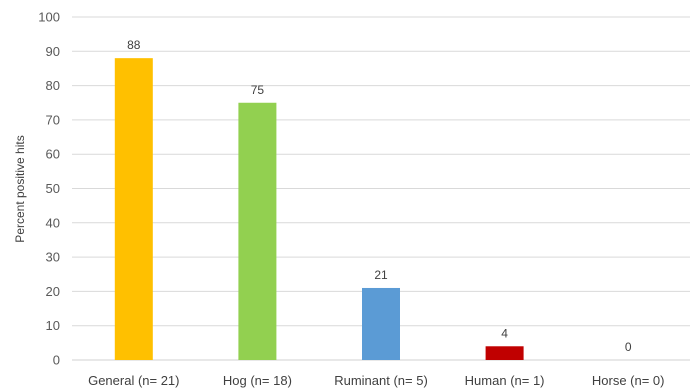 The height and width of the screenshot is (391, 695). What do you see at coordinates (53, 85) in the screenshot?
I see `y-tick-label: 80` at bounding box center [53, 85].